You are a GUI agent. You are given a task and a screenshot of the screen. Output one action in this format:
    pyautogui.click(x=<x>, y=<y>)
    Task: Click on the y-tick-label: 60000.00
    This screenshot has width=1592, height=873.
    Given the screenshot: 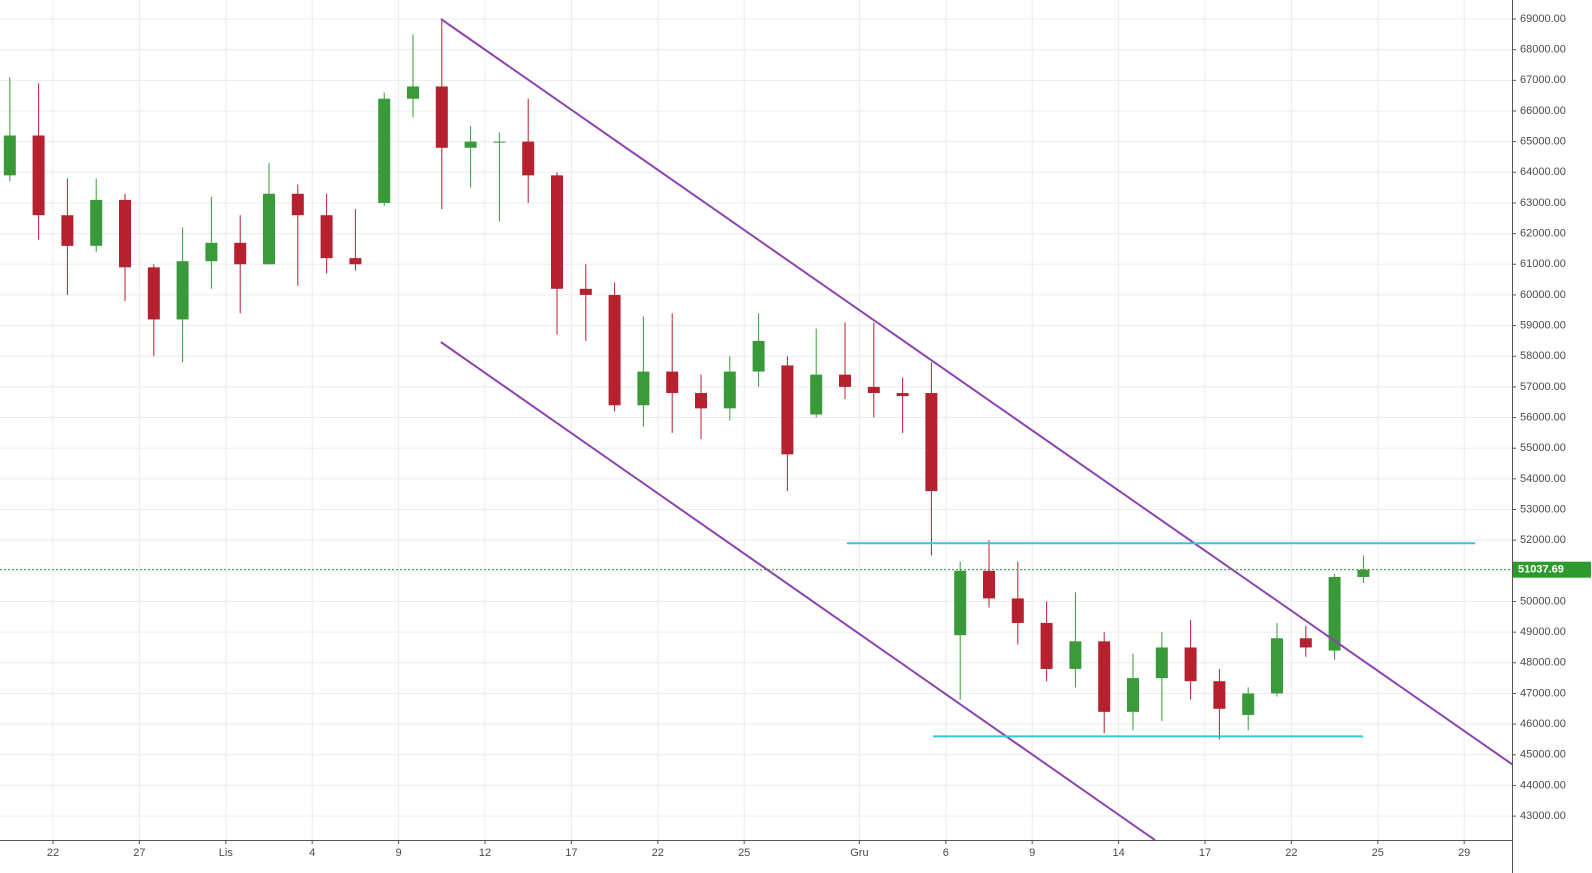 What is the action you would take?
    pyautogui.click(x=1543, y=295)
    